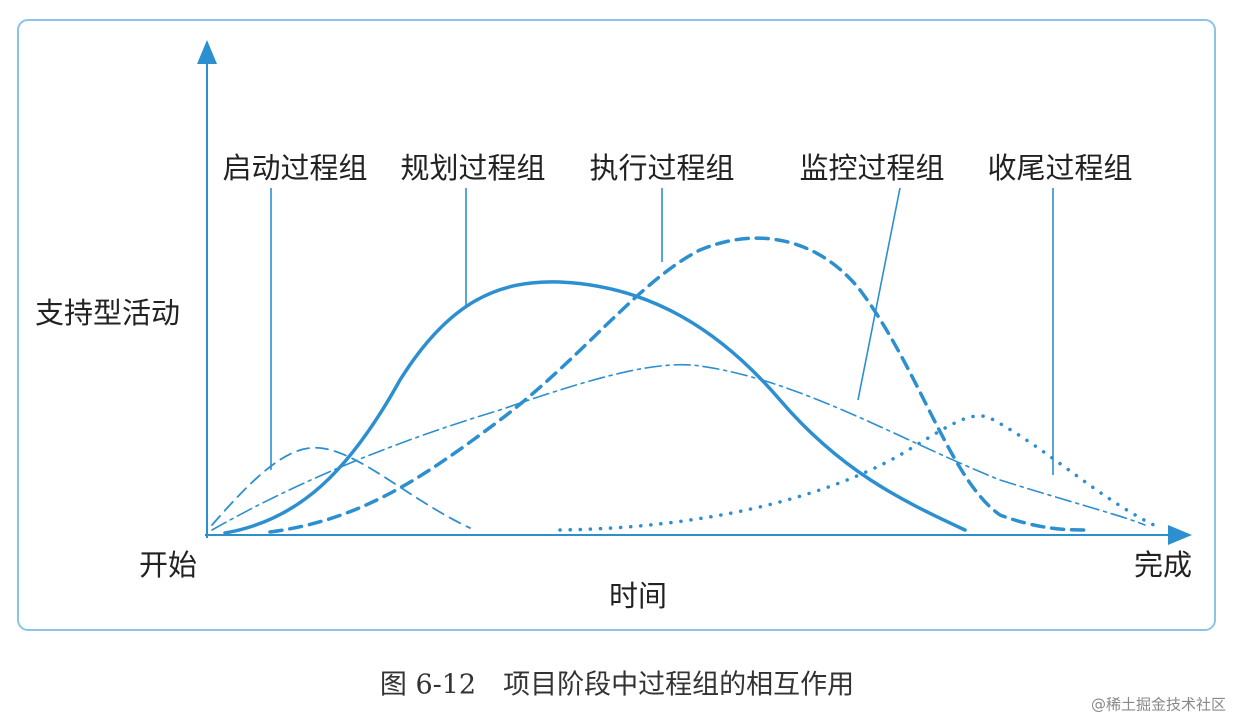 This screenshot has width=1234, height=720. Describe the element at coordinates (1163, 565) in the screenshot. I see `end-label: 完成` at that location.